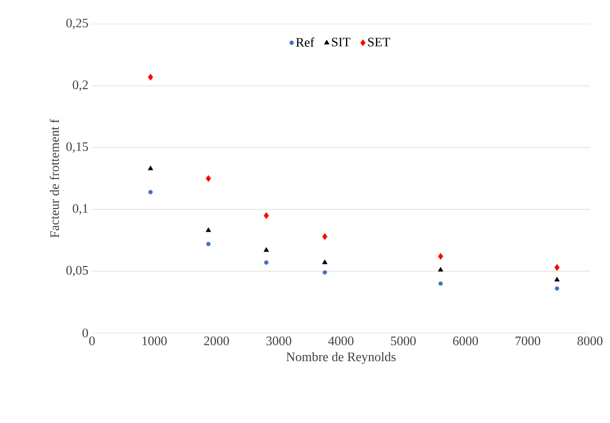 The width and height of the screenshot is (610, 423). What do you see at coordinates (279, 341) in the screenshot?
I see `x-tick-label: 3000` at bounding box center [279, 341].